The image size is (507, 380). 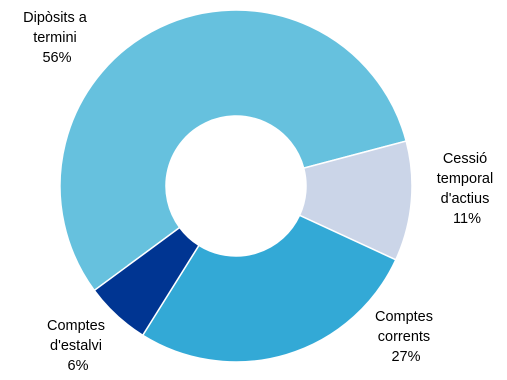 I want to click on slice-label-cessio: Cessió temporal d'actius 11%, so click(x=467, y=189).